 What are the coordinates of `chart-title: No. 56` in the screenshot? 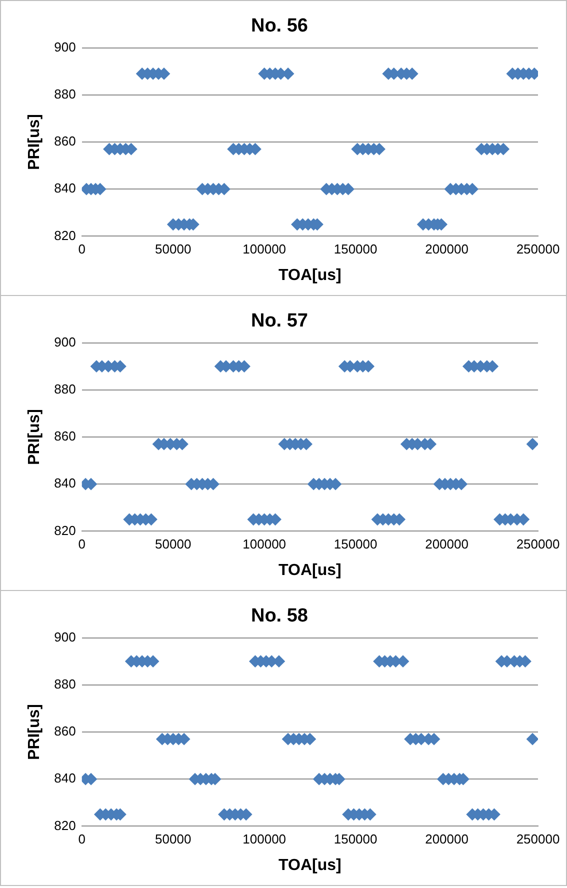 It's located at (279, 26).